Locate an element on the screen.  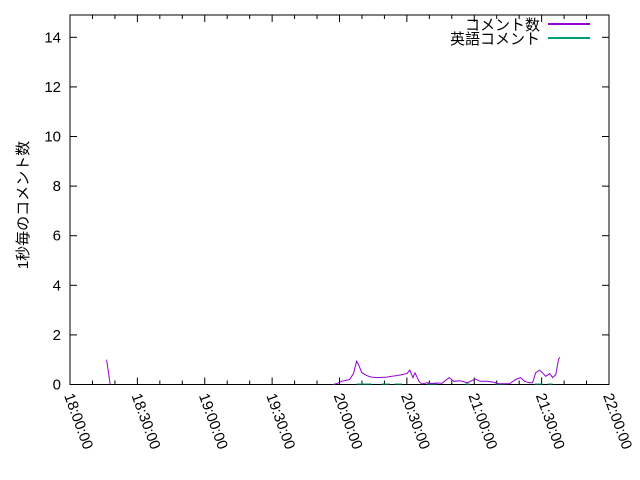
y-tick-label: 12 is located at coordinates (52, 87).